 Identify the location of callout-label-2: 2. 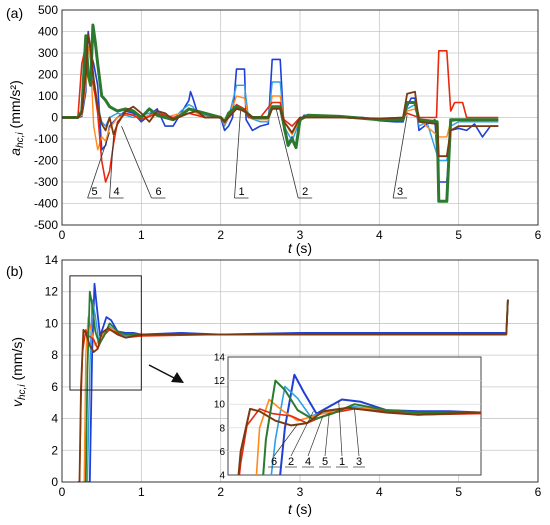
(305, 192).